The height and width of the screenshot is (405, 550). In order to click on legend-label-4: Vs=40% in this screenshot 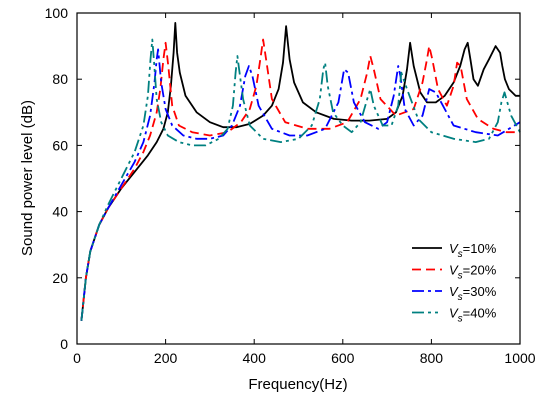, I will do `click(473, 315)`.